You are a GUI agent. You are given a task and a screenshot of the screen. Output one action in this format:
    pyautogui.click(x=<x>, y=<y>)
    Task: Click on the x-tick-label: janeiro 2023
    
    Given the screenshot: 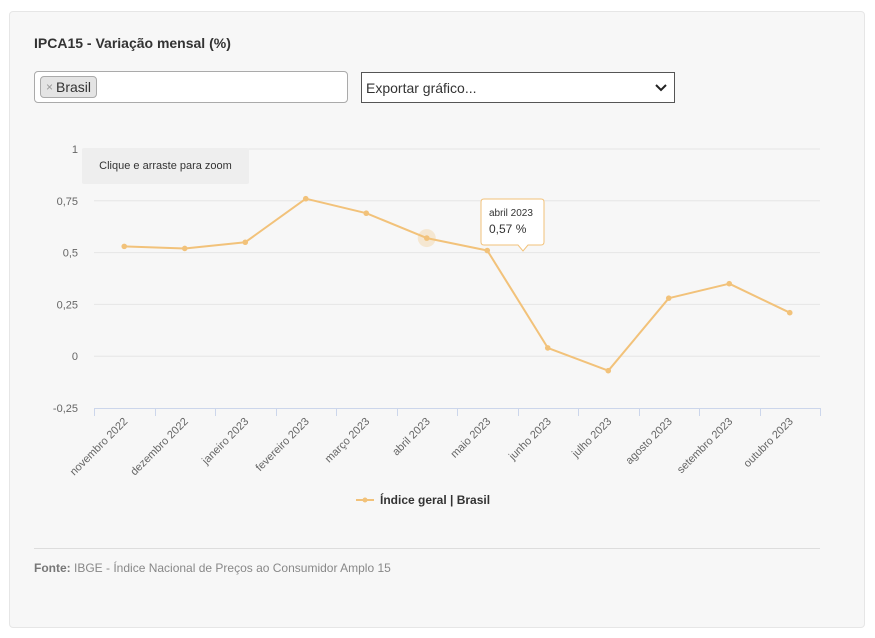 What is the action you would take?
    pyautogui.click(x=225, y=442)
    